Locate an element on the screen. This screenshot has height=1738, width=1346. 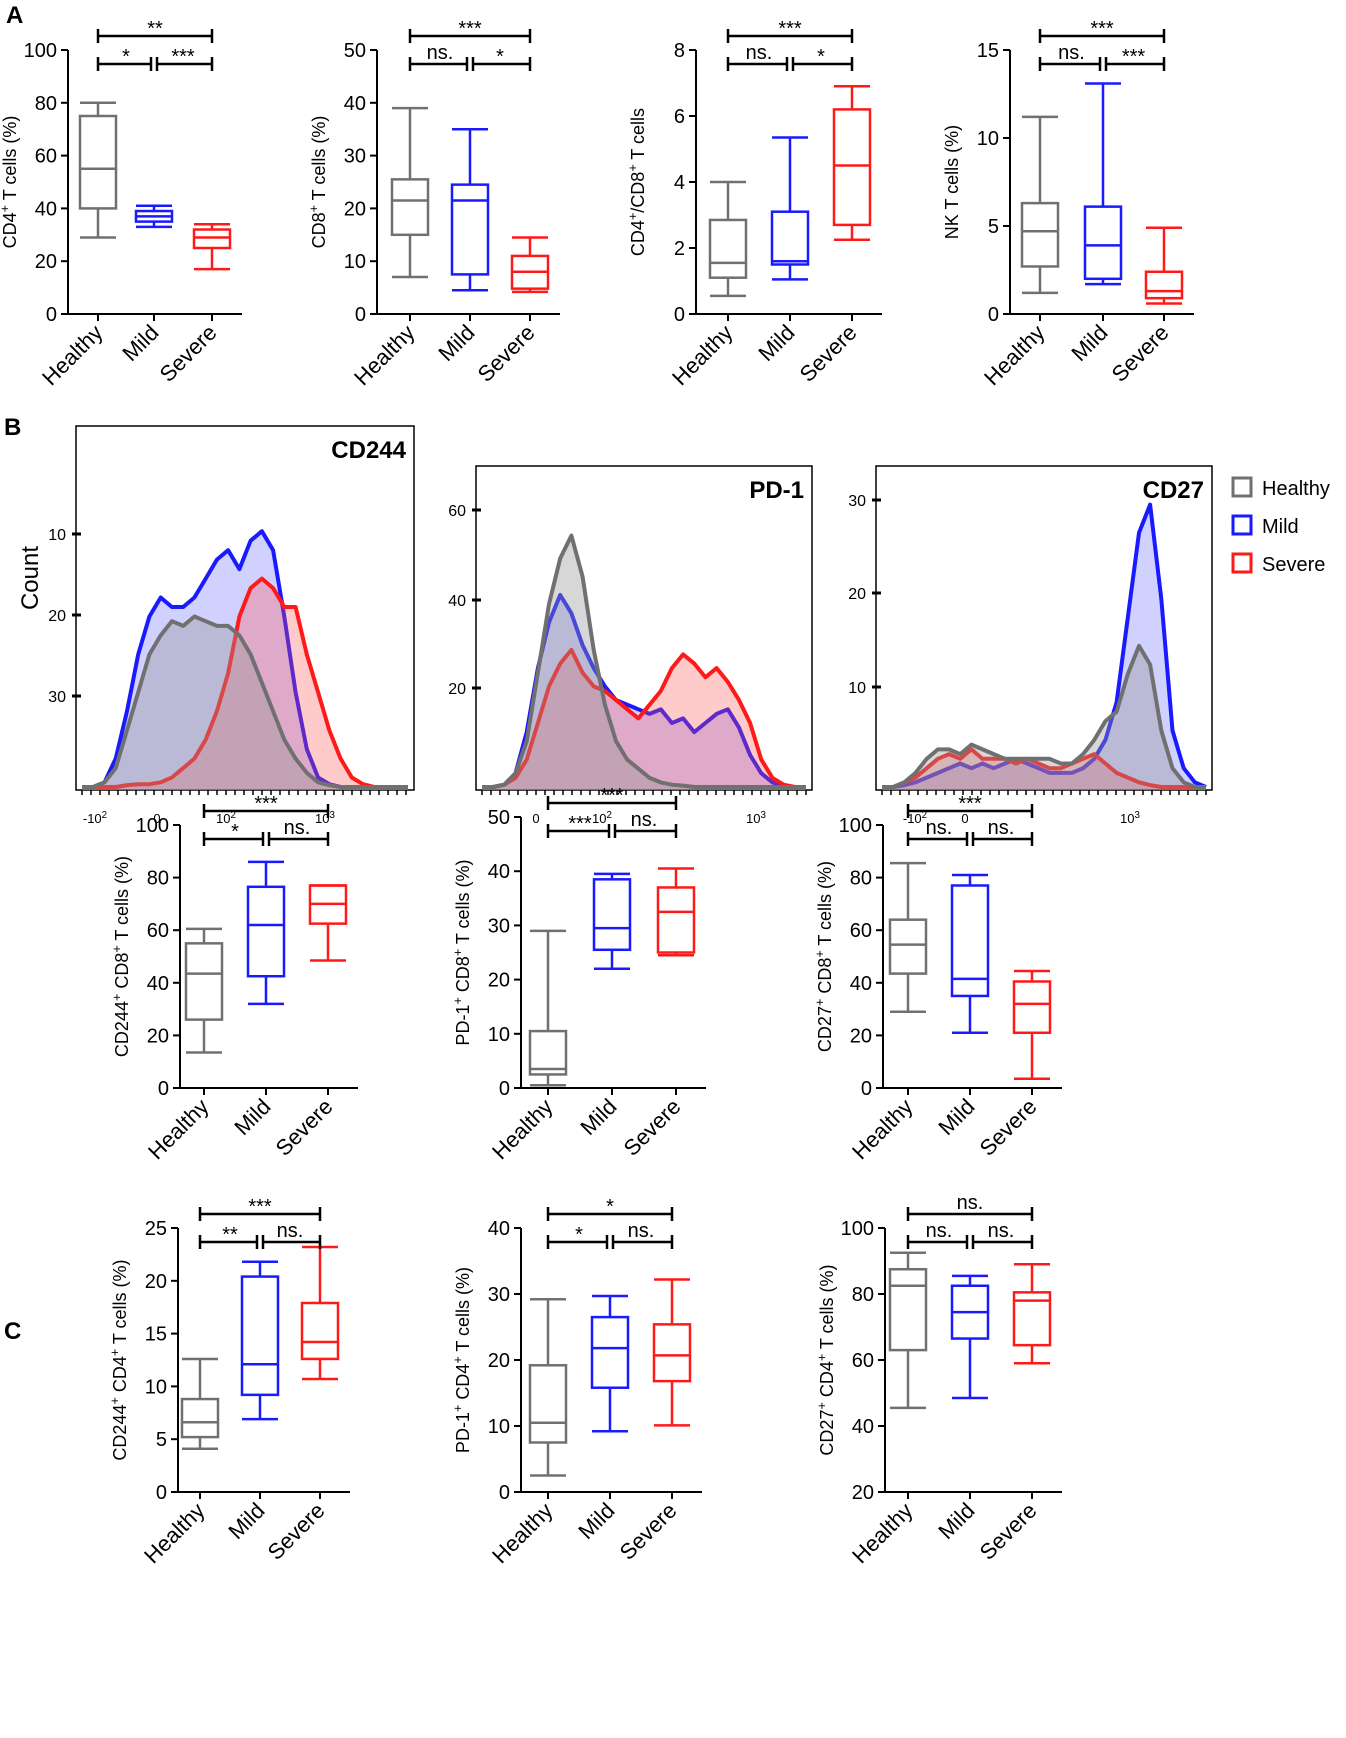
sig-label-left: *** is located at coordinates (580, 824).